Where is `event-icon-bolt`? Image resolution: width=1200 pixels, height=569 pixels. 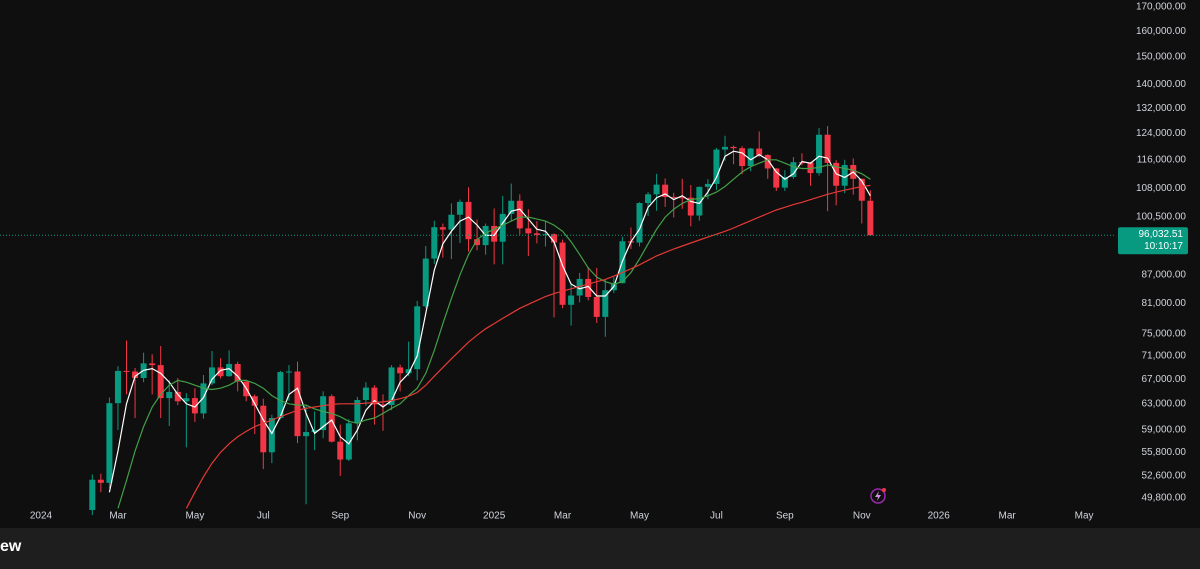
event-icon-bolt is located at coordinates (878, 496).